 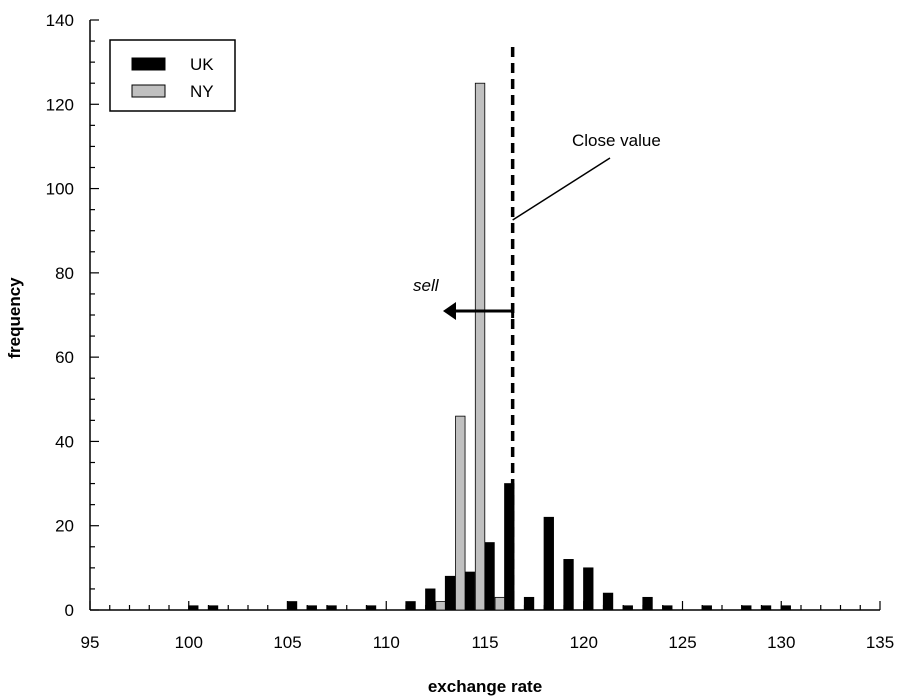 What do you see at coordinates (60, 189) in the screenshot?
I see `y-tick-label: 100` at bounding box center [60, 189].